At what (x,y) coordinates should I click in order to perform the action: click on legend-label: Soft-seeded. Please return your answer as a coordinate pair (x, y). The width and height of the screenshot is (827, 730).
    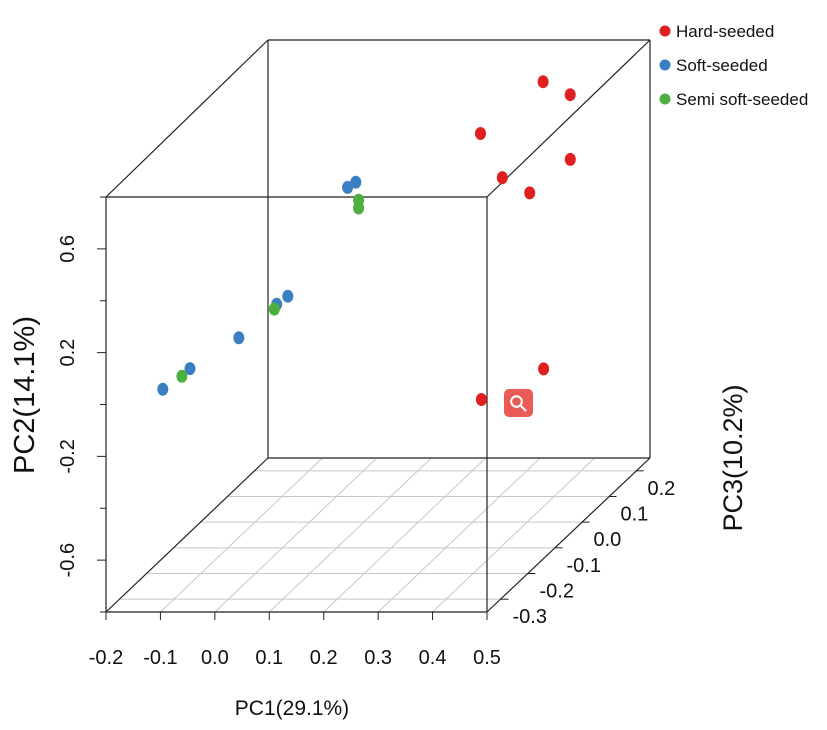
    Looking at the image, I should click on (722, 65).